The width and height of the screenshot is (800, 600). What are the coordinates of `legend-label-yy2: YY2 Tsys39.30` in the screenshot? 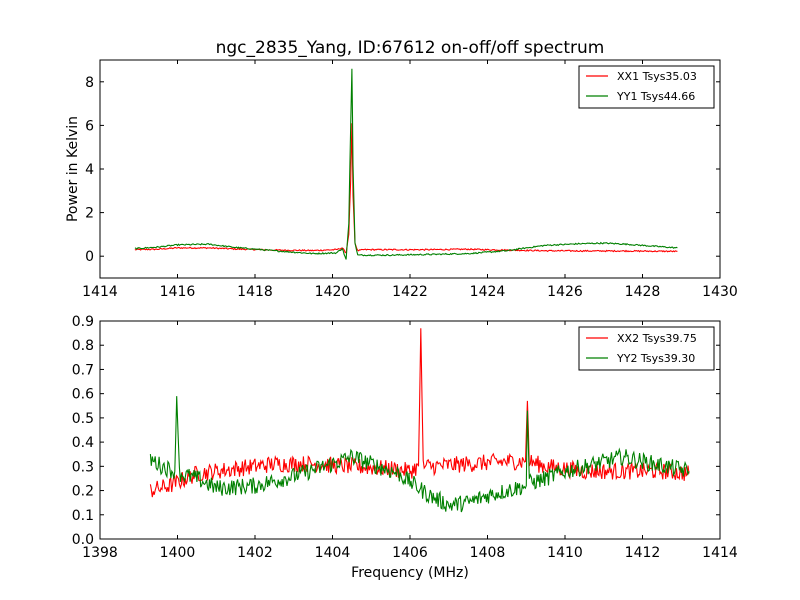 It's located at (655, 358).